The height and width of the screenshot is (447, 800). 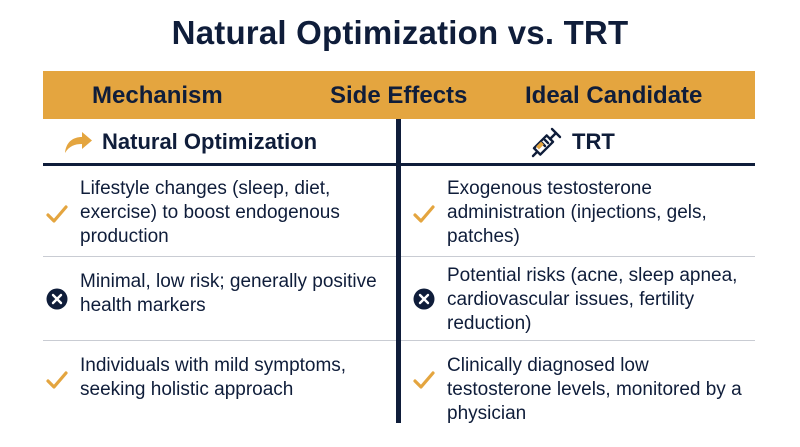 I want to click on column-header-natural: Natural Optimization, so click(x=189, y=141).